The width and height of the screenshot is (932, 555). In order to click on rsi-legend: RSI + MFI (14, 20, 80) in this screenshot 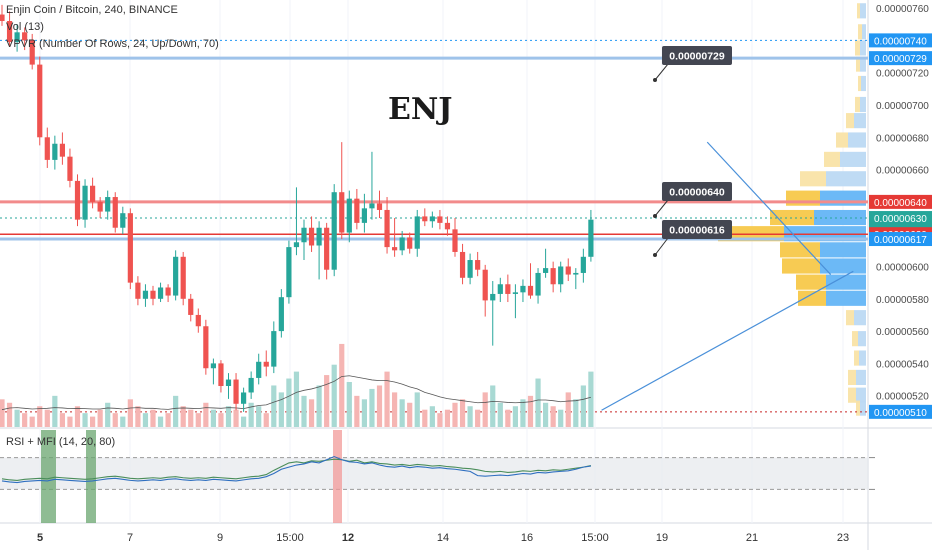, I will do `click(61, 442)`.